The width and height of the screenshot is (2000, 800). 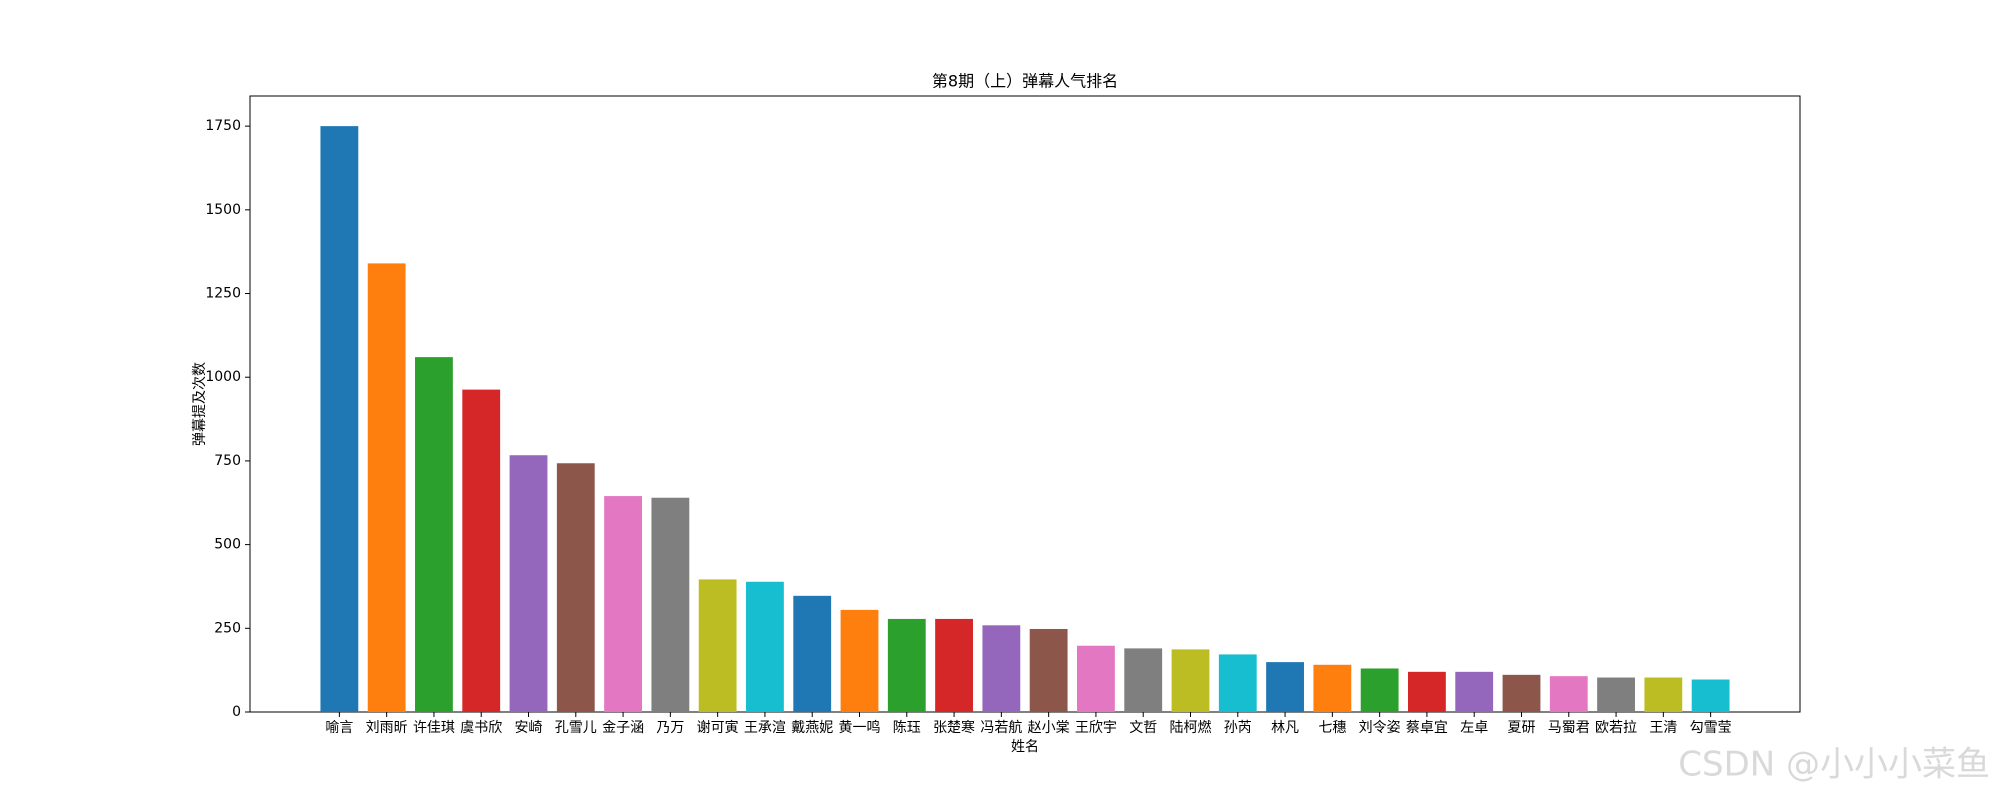 I want to click on y-axis-label: 弹幕提及次数, so click(x=200, y=404).